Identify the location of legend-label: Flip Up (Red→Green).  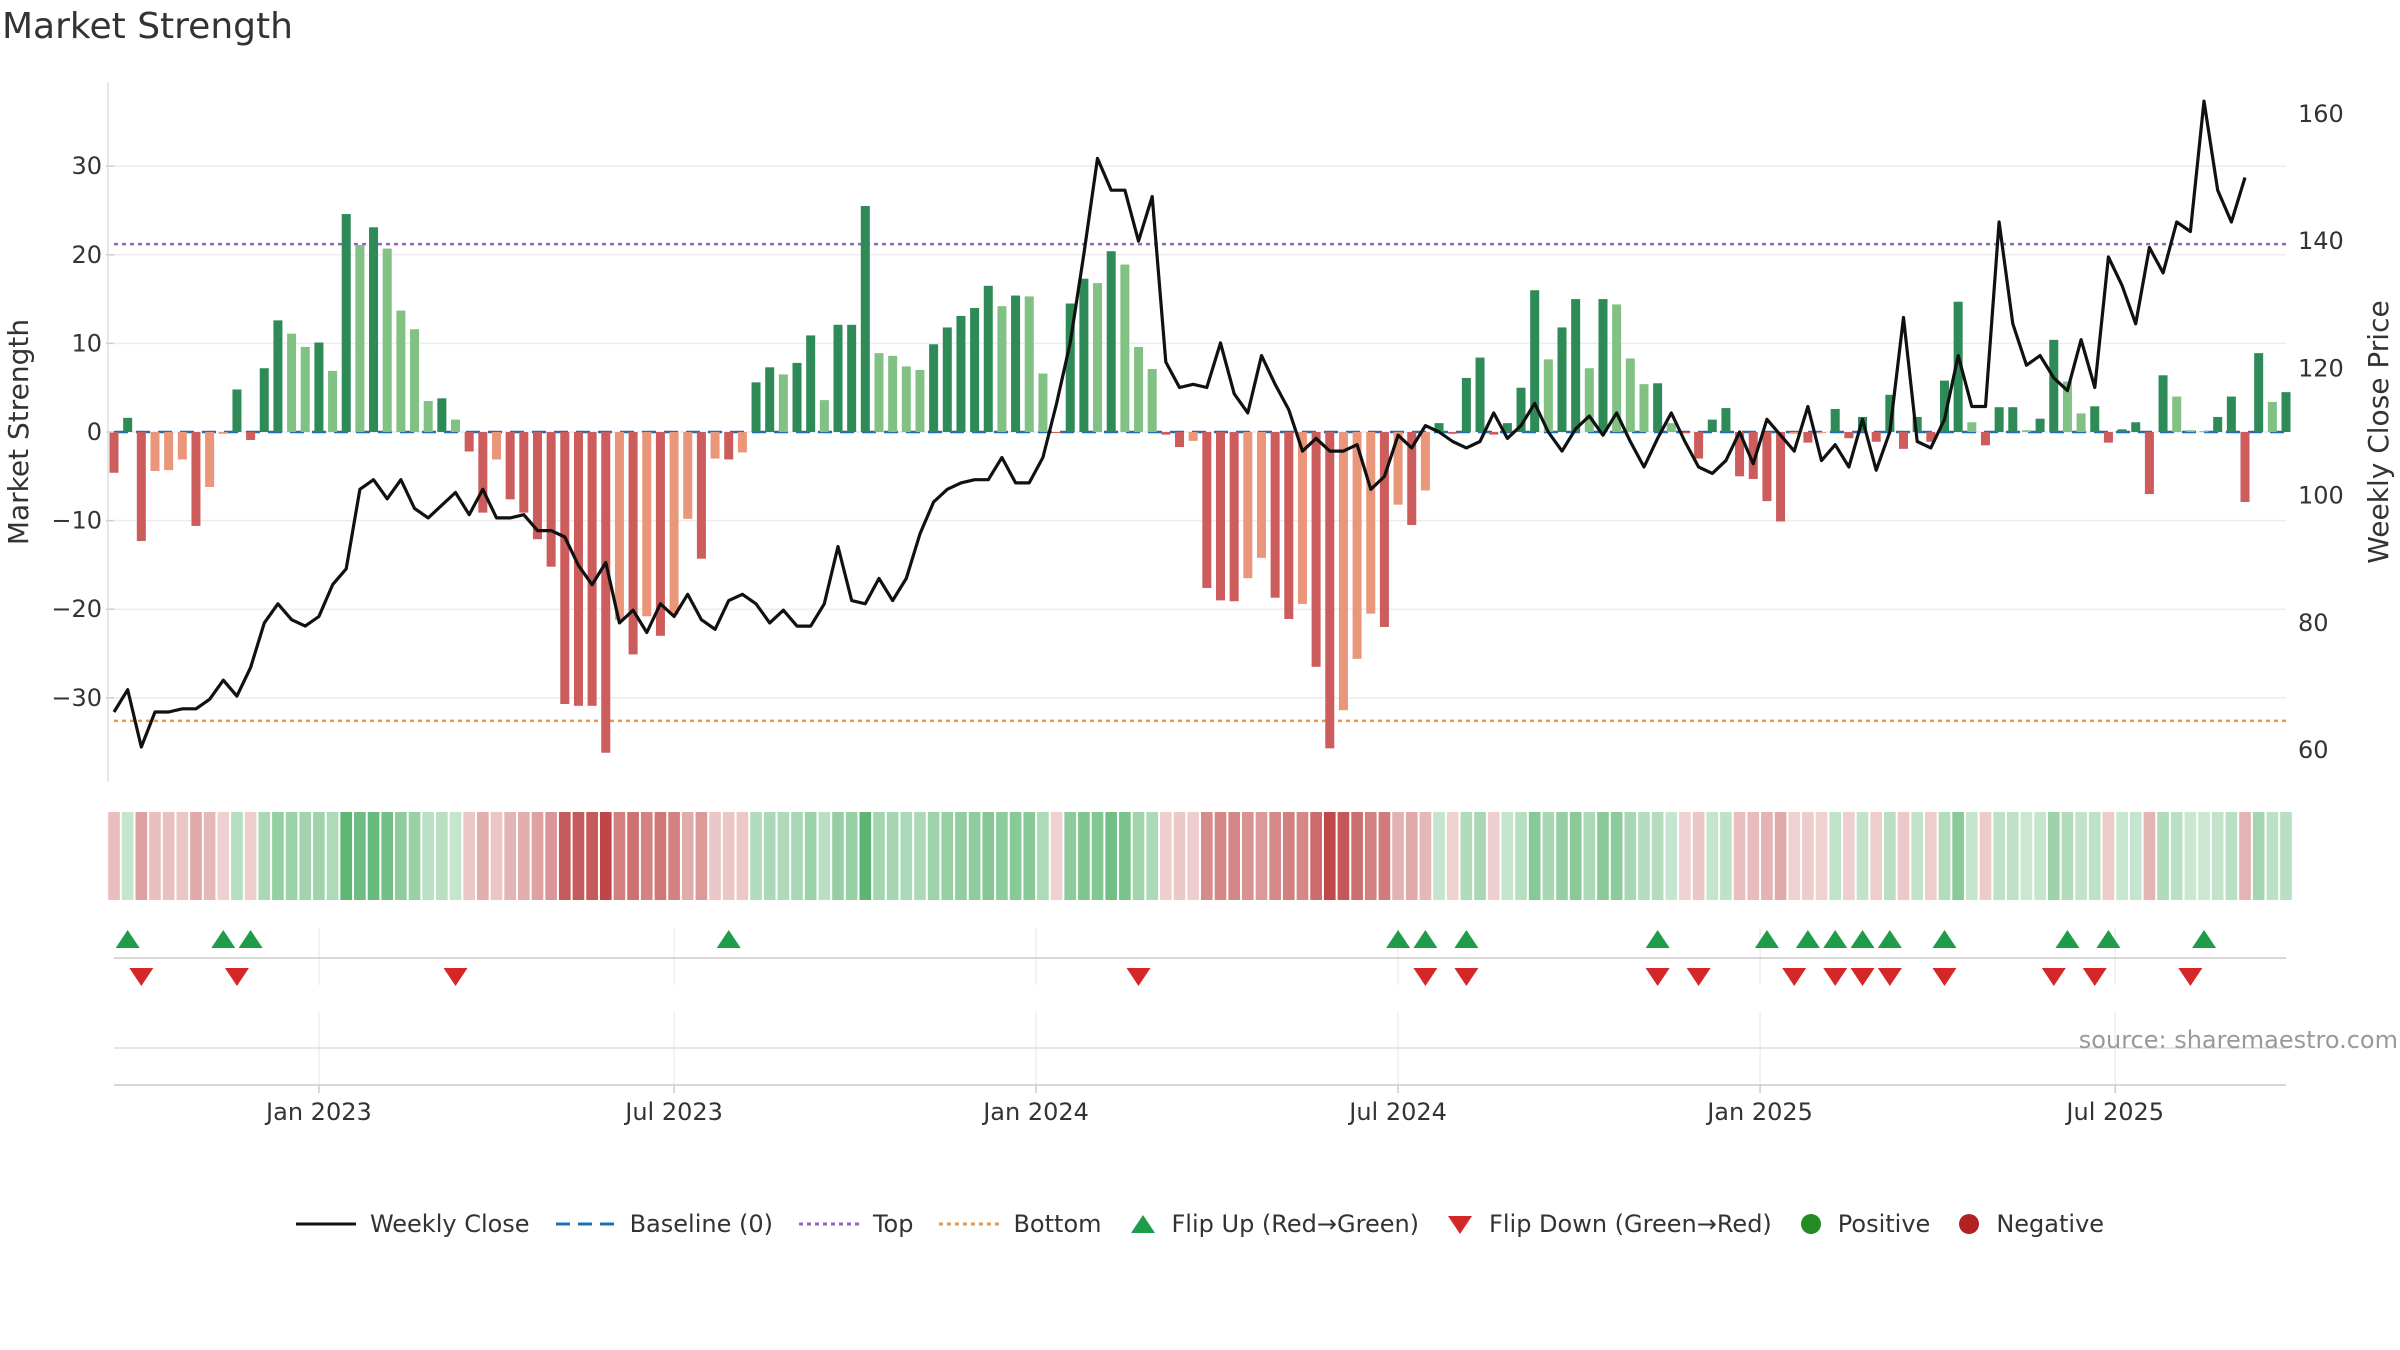
(1295, 1224).